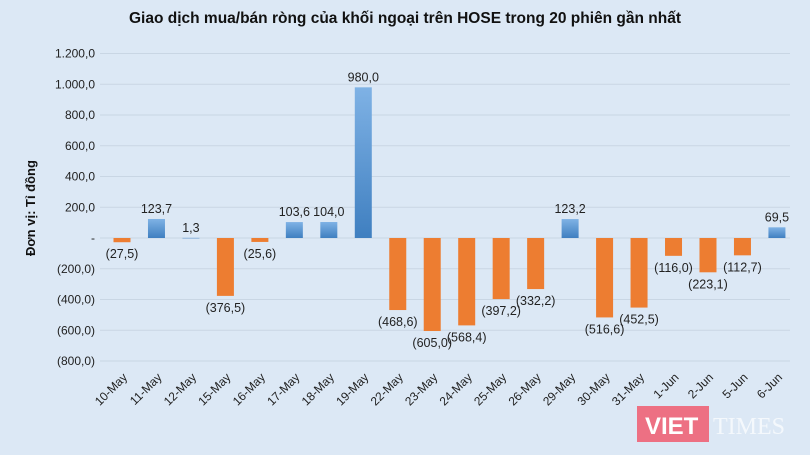 The height and width of the screenshot is (455, 810). I want to click on x-tick-label: 12-May, so click(180, 389).